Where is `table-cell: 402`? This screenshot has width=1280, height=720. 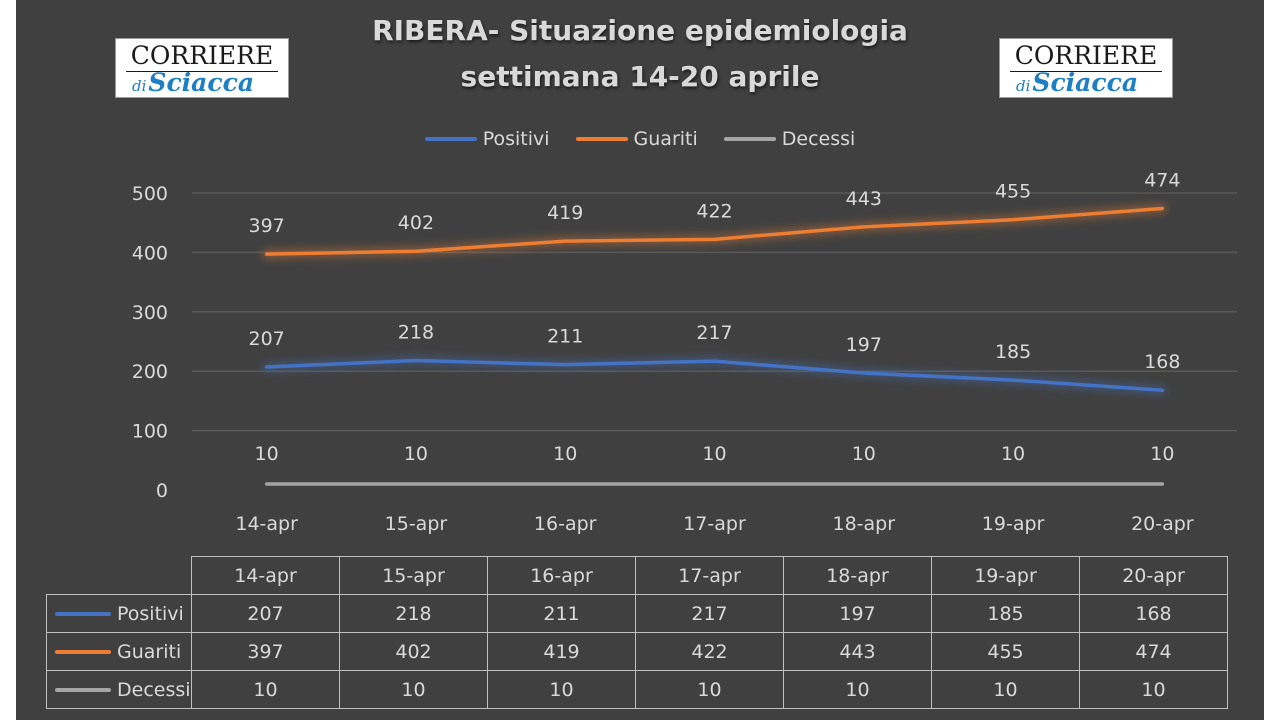
table-cell: 402 is located at coordinates (413, 651).